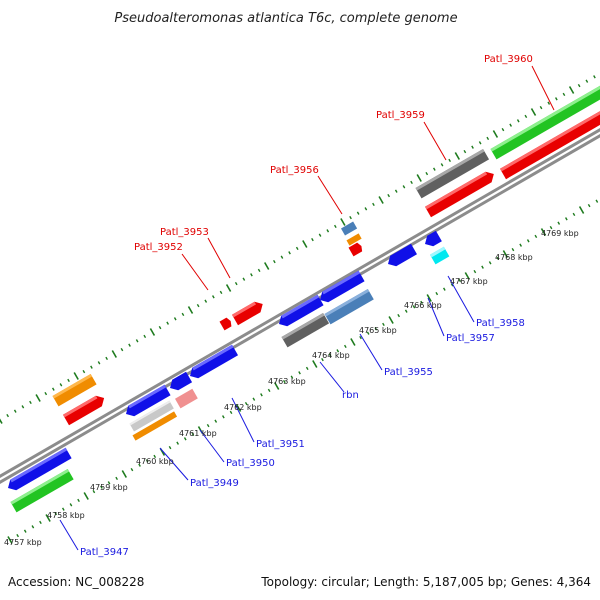 The image size is (600, 600). What do you see at coordinates (508, 59) in the screenshot?
I see `gene-label-patl-3960: Patl_3960` at bounding box center [508, 59].